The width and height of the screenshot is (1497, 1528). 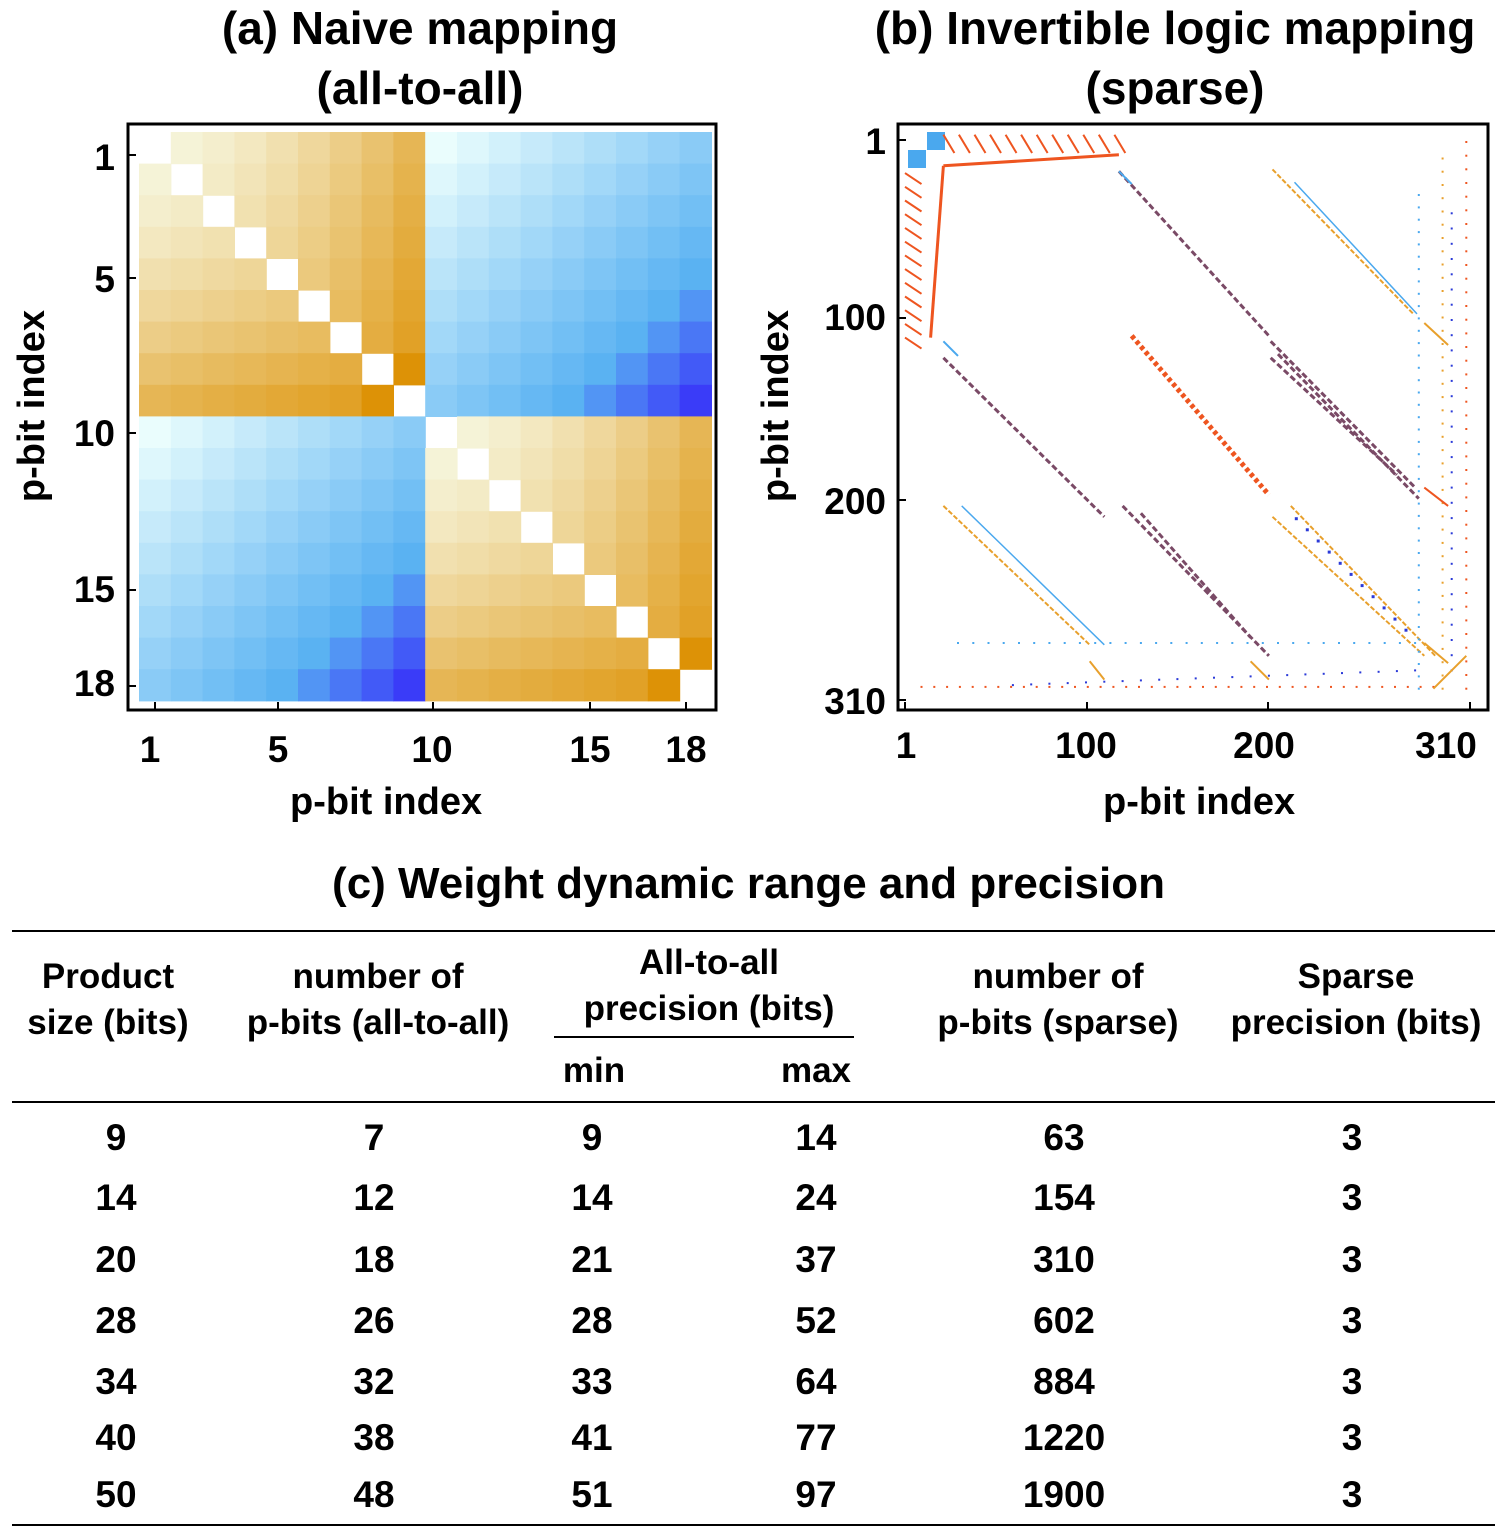 What do you see at coordinates (1446, 745) in the screenshot?
I see `b-xtick-310: 310` at bounding box center [1446, 745].